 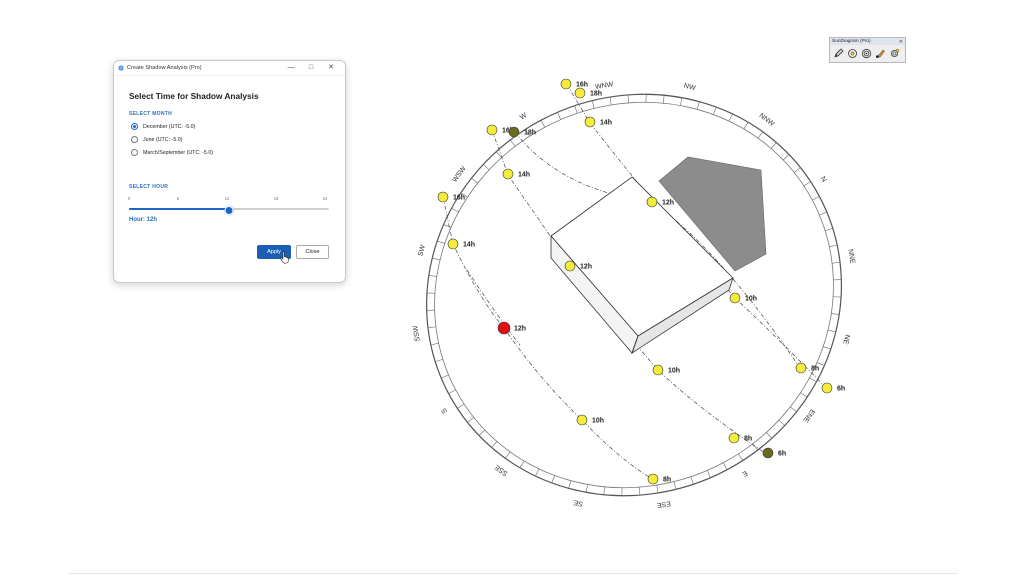 I want to click on hour-section-label: SELECT HOUR, so click(x=149, y=187).